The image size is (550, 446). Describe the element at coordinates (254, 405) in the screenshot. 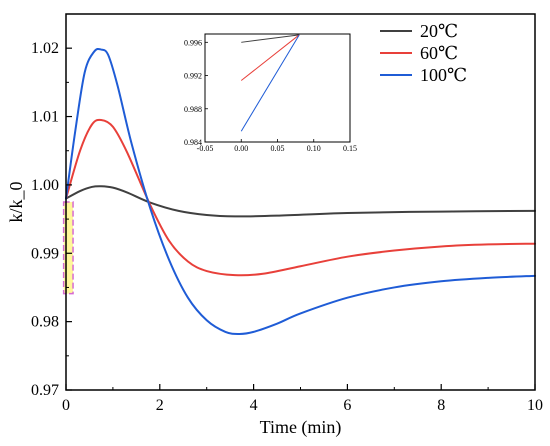

I see `x-tick-label: 4` at that location.